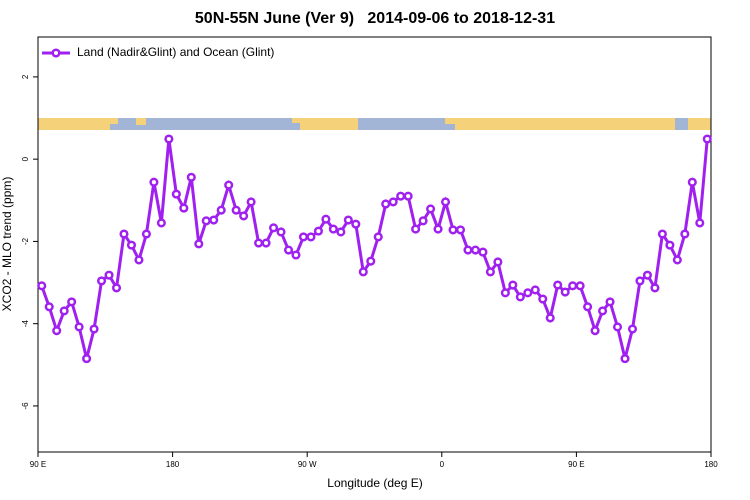 This screenshot has height=500, width=750. Describe the element at coordinates (374, 124) in the screenshot. I see `land-ocean-strip` at that location.